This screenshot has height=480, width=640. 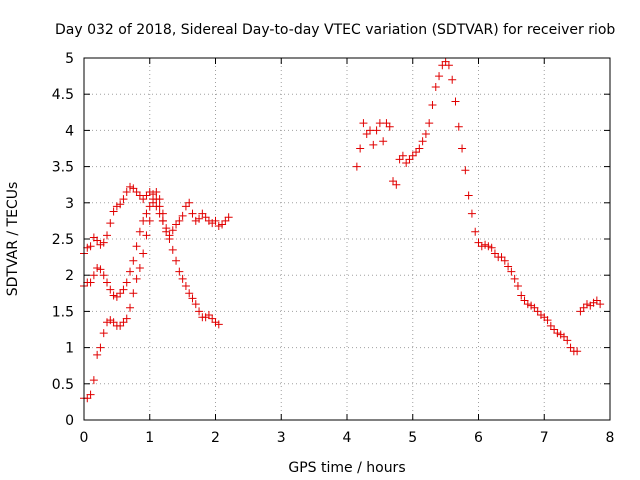 I want to click on y-tick-label: 5, so click(x=69, y=59).